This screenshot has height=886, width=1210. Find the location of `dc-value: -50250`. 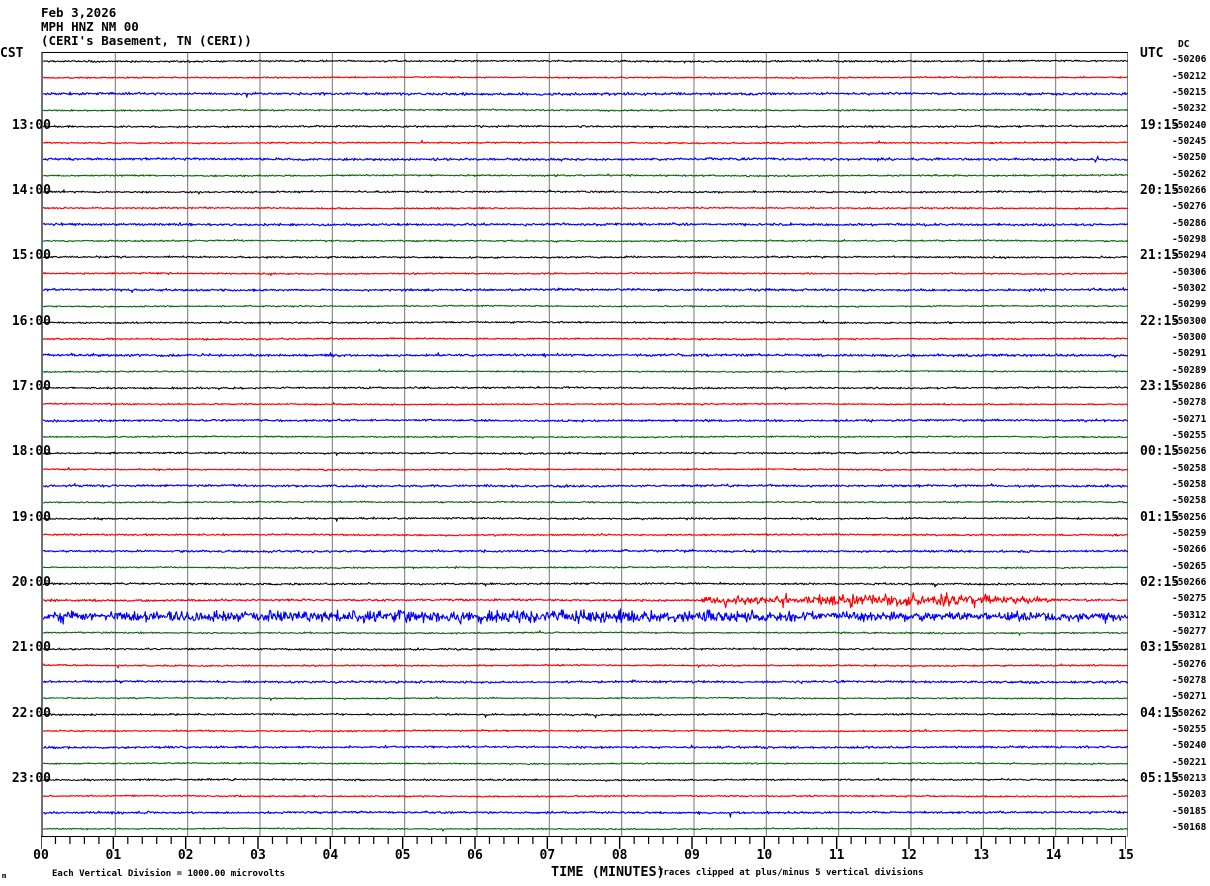

dc-value: -50250 is located at coordinates (1189, 158).